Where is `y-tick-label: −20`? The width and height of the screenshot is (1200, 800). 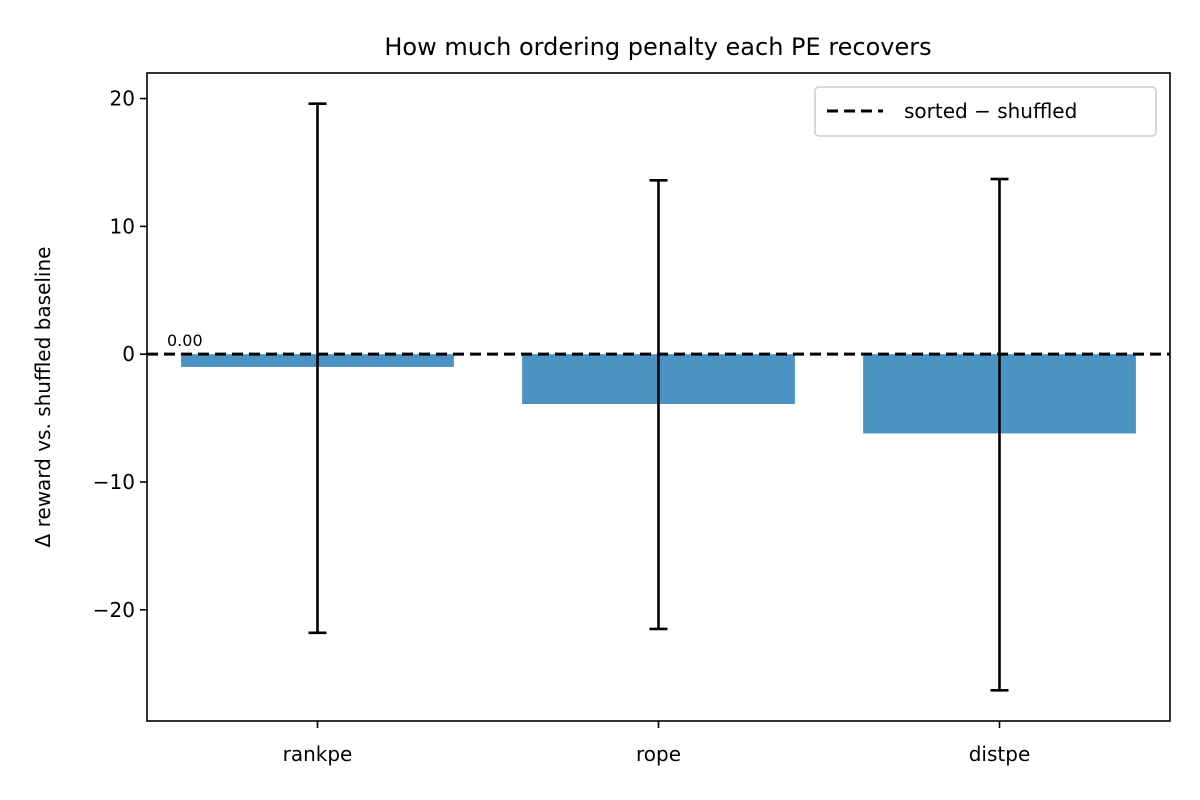 y-tick-label: −20 is located at coordinates (114, 610).